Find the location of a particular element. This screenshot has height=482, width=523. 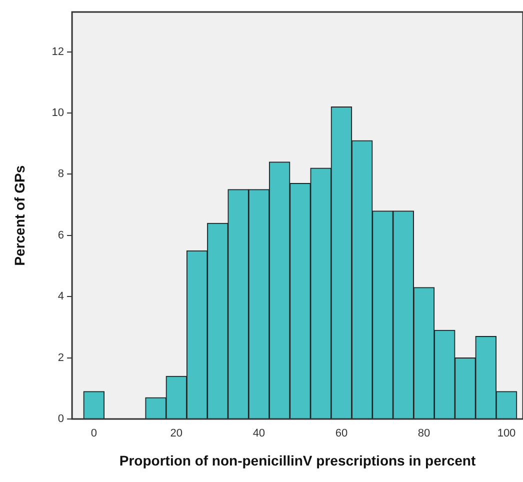

x-tick-label: 60 is located at coordinates (341, 434).